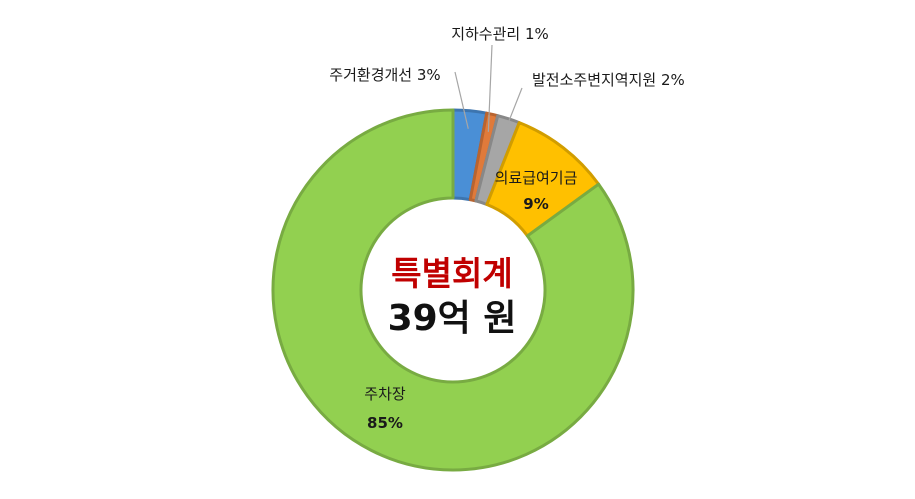 The image size is (915, 499). What do you see at coordinates (384, 75) in the screenshot?
I see `slice-label-주거환경개선: 주거환경개선 3%` at bounding box center [384, 75].